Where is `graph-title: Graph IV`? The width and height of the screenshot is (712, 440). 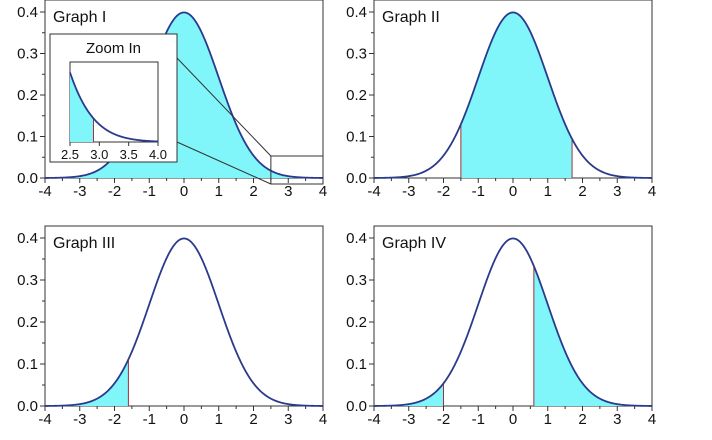 graph-title: Graph IV is located at coordinates (414, 243).